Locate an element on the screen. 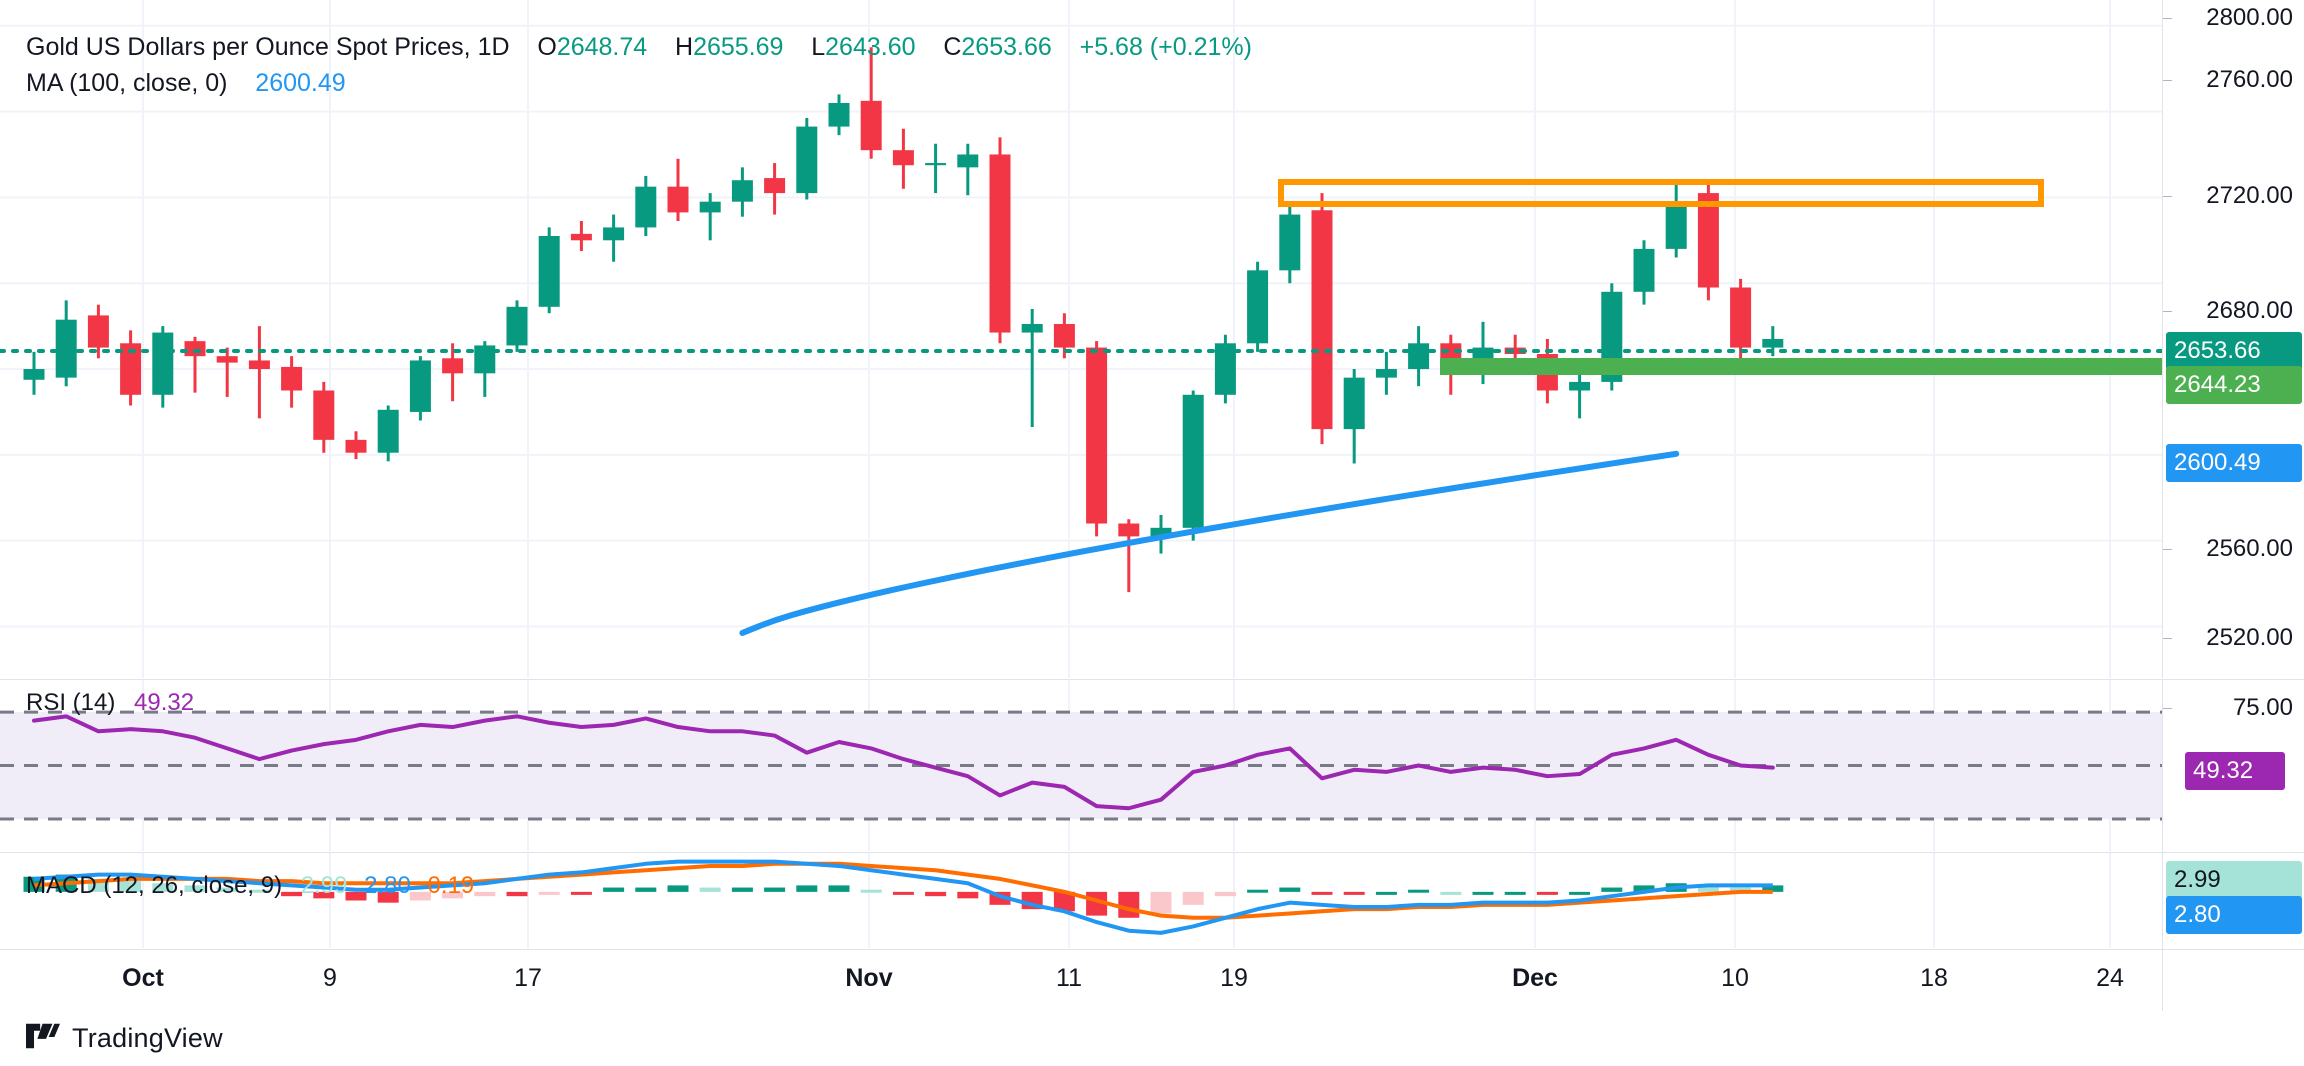  tradingview-logo-icon is located at coordinates (43, 1038).